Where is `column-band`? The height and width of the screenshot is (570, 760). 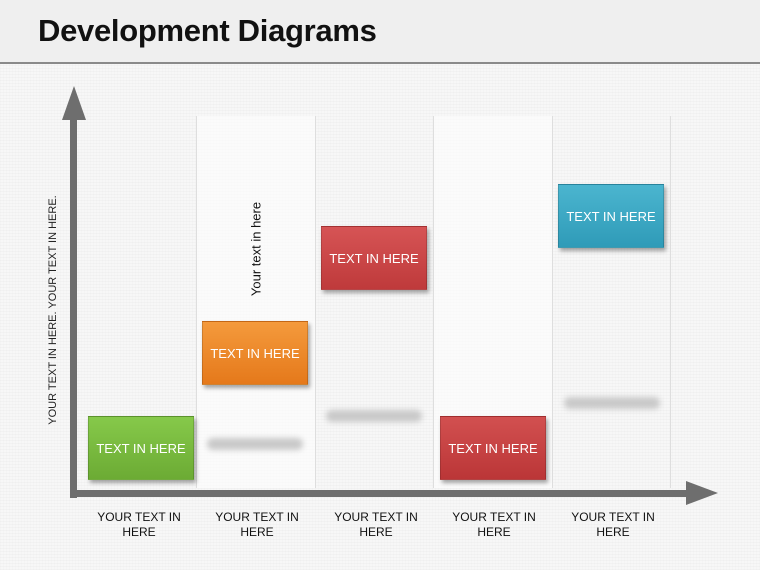 column-band is located at coordinates (256, 302).